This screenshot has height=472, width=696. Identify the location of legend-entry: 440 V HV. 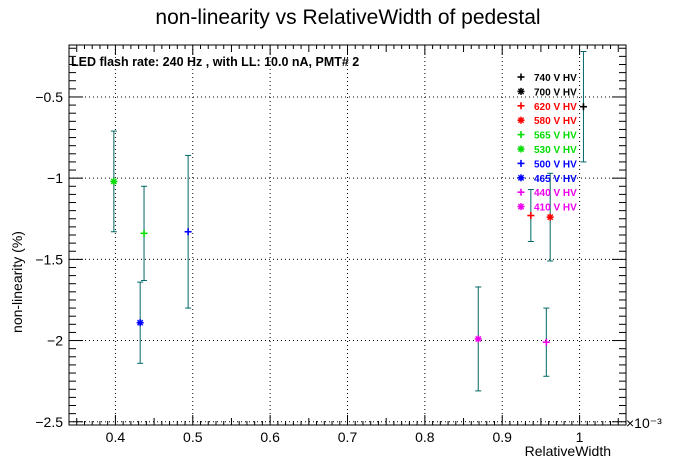
(555, 193).